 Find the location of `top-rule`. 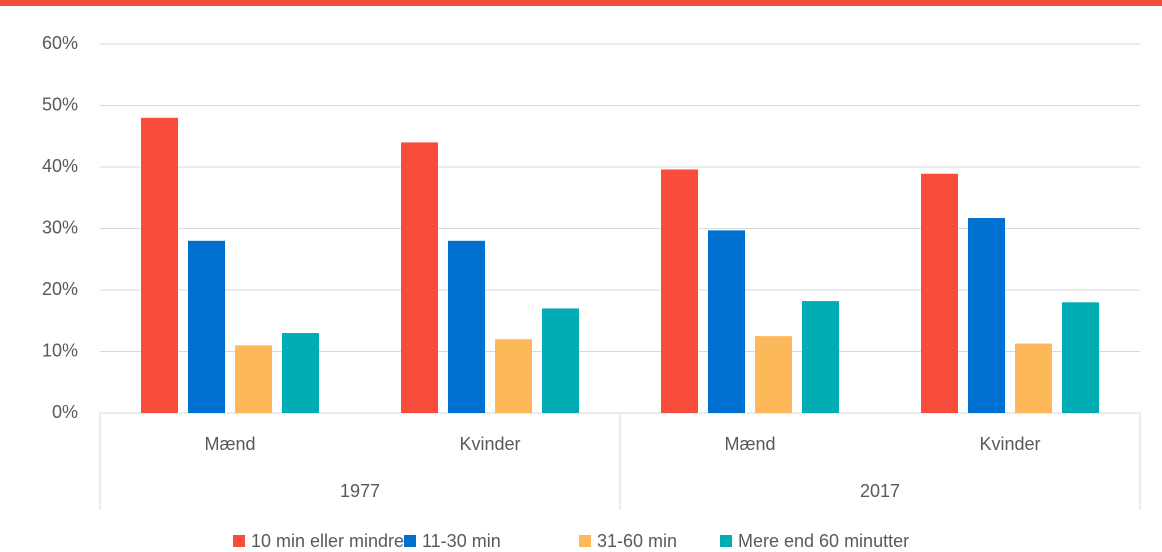

top-rule is located at coordinates (581, 3).